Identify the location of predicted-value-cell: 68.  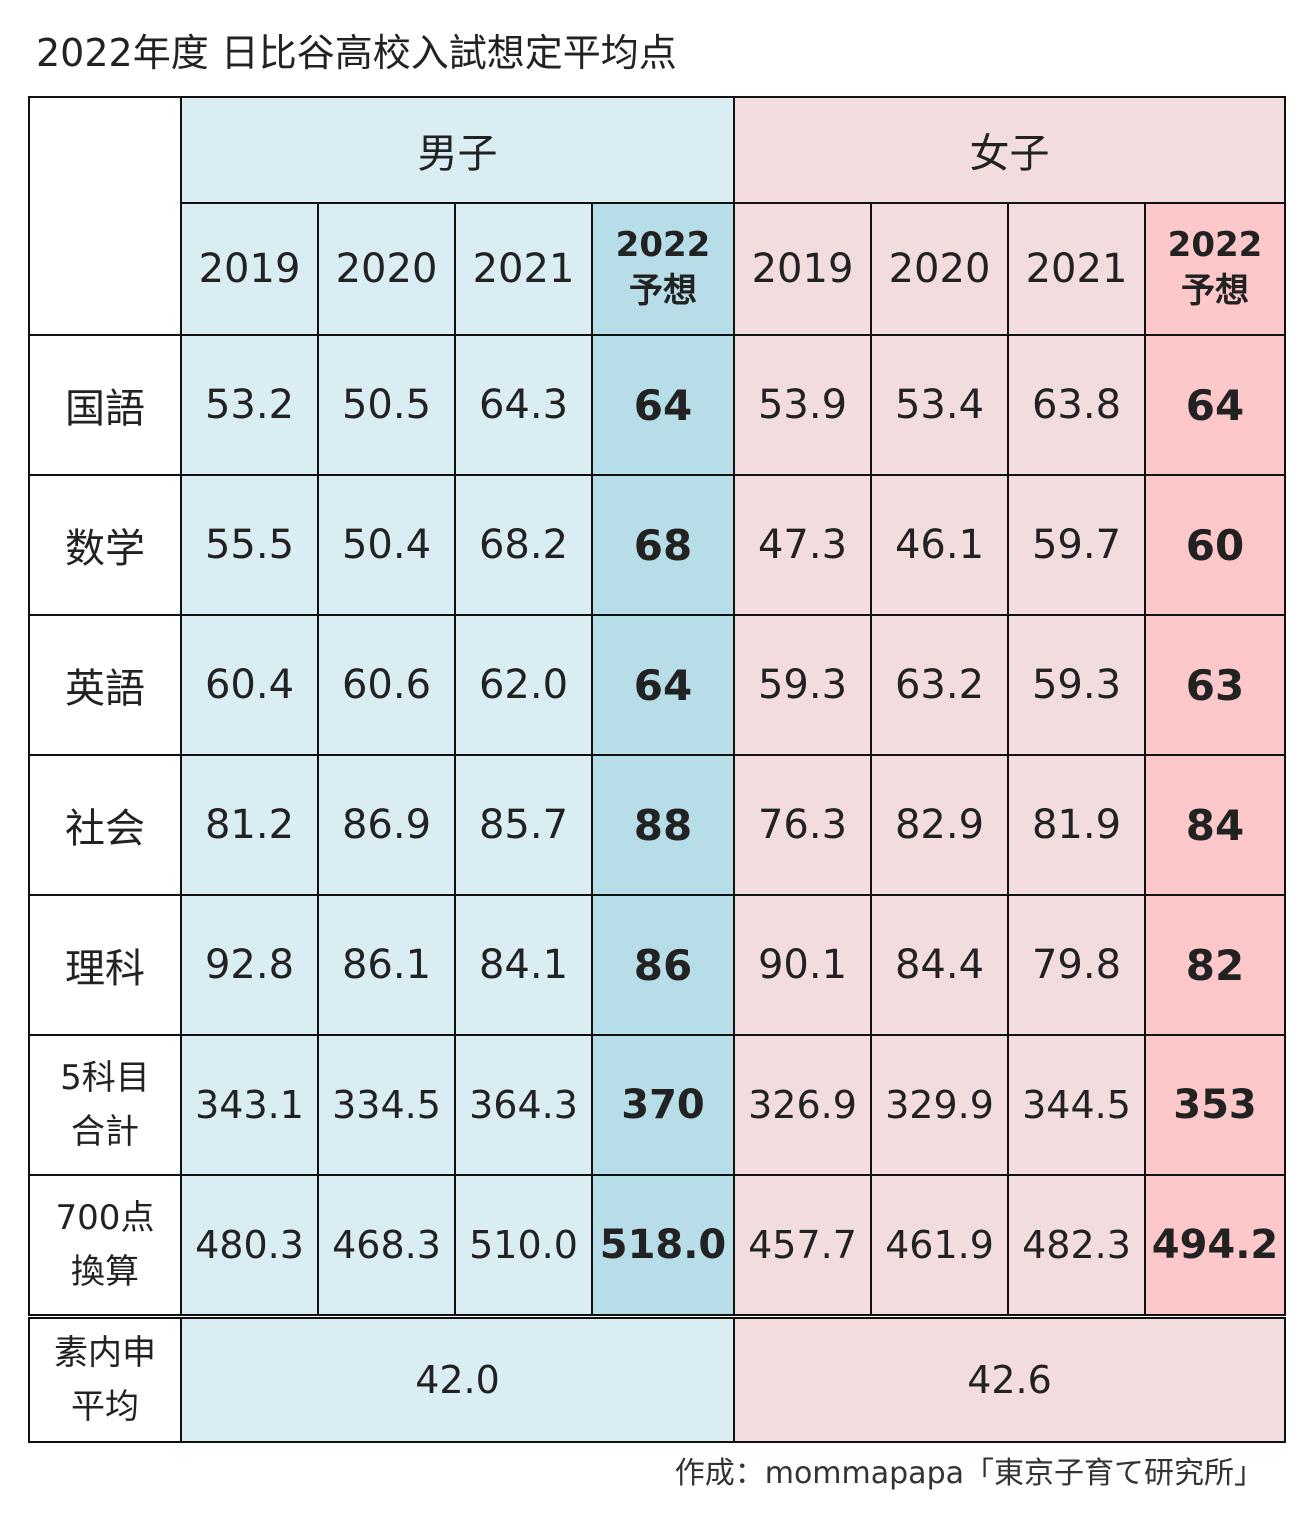
(663, 545).